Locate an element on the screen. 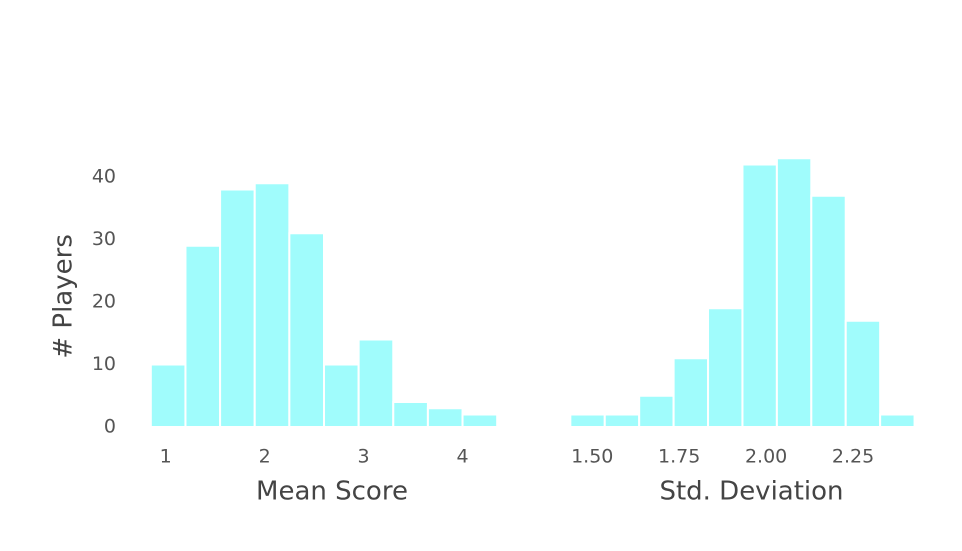  x-tick-label: 2 is located at coordinates (265, 457).